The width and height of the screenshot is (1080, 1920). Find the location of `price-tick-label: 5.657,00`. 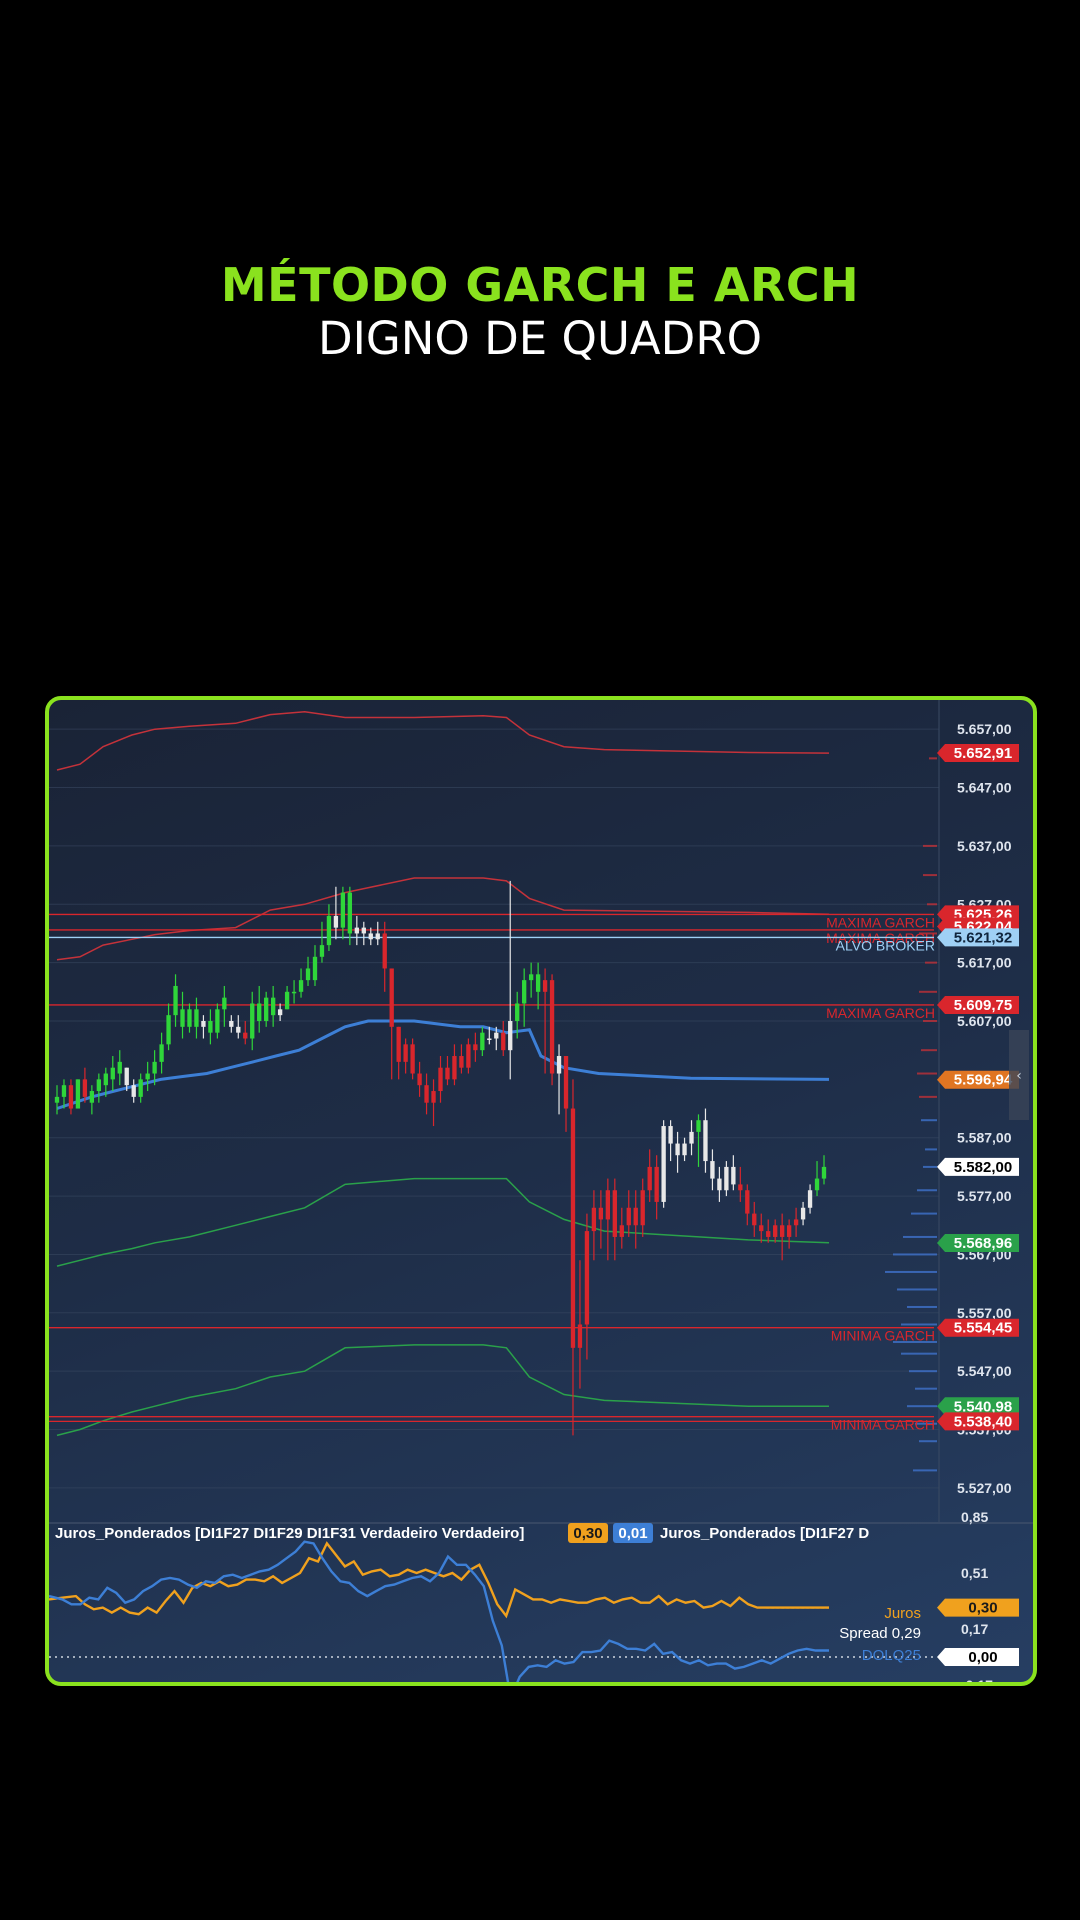

price-tick-label: 5.657,00 is located at coordinates (984, 729).